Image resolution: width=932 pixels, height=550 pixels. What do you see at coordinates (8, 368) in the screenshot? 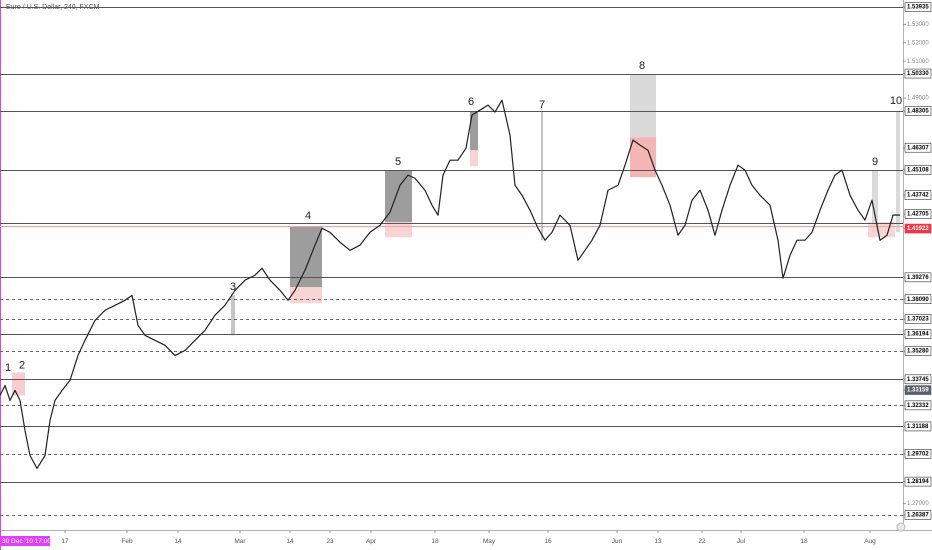
I see `annotation: 1` at bounding box center [8, 368].